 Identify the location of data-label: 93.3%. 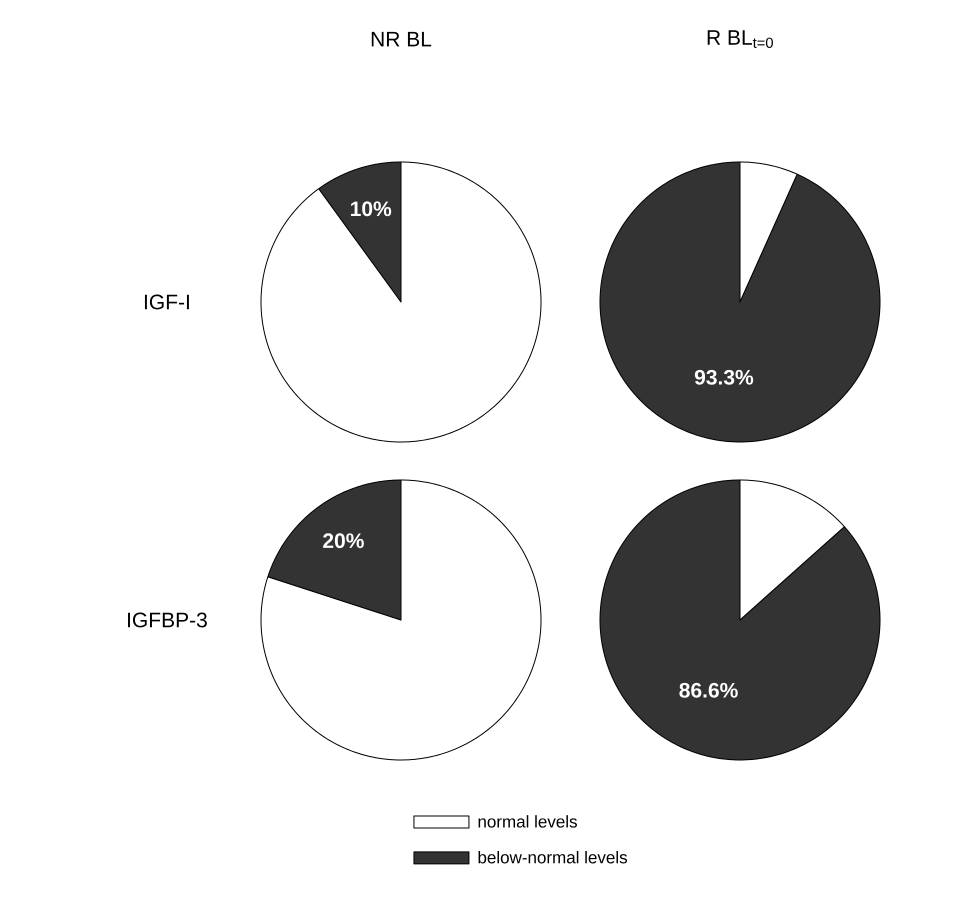
(724, 377).